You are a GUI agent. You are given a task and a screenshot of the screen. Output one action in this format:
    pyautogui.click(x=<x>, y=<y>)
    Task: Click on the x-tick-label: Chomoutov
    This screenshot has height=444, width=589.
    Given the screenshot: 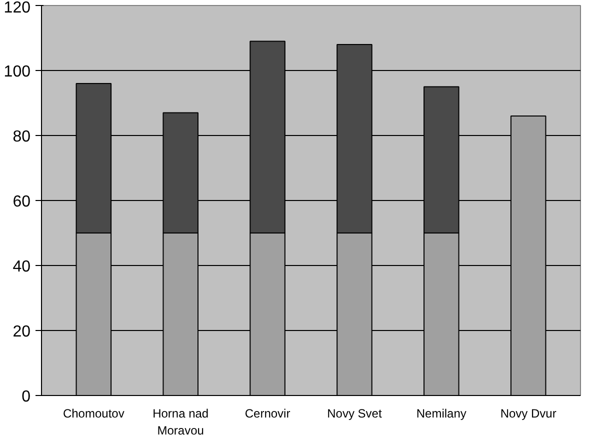 What is the action you would take?
    pyautogui.click(x=93, y=413)
    